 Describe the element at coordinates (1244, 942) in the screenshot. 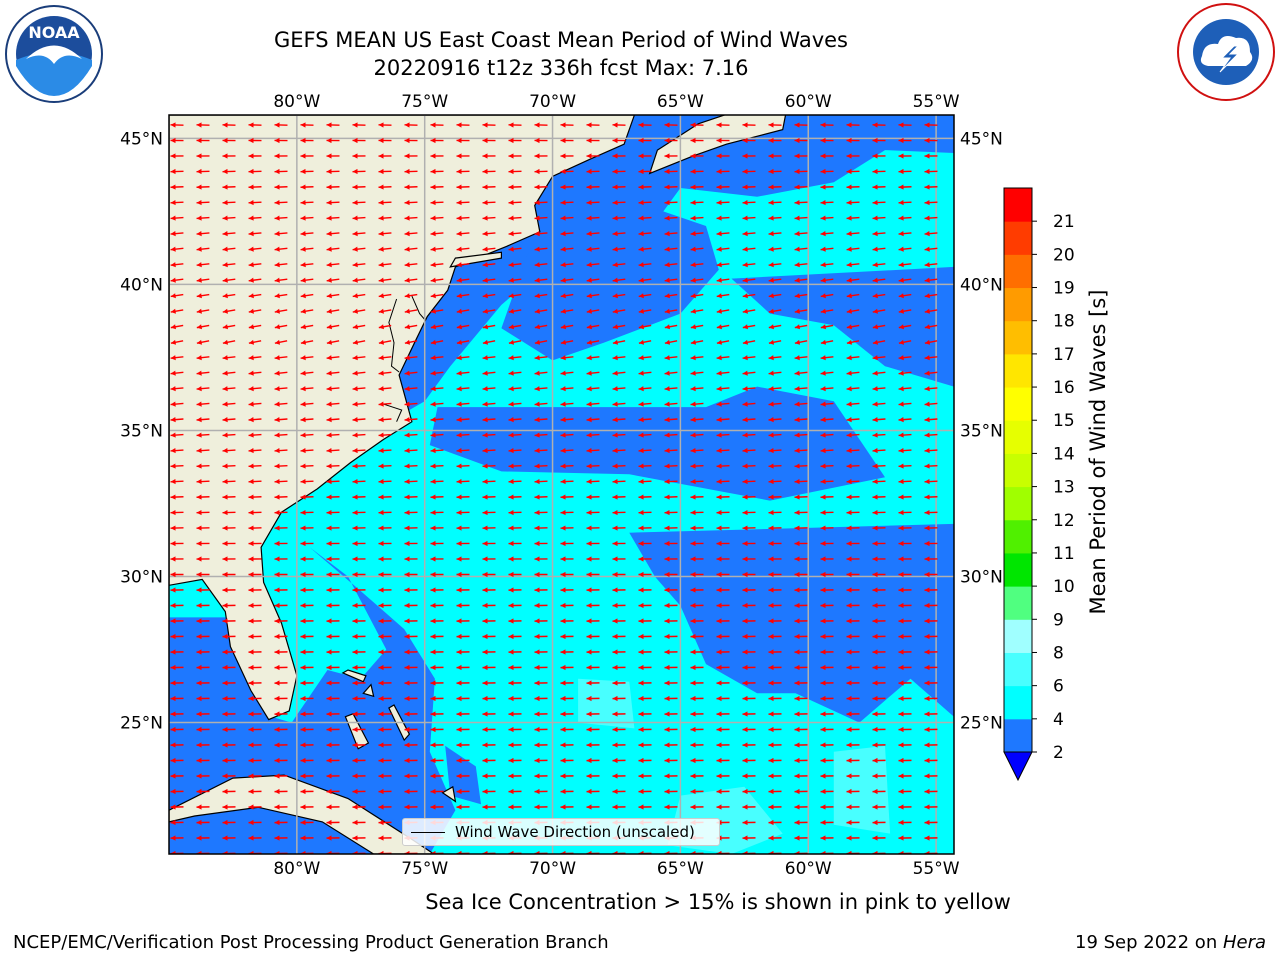

I see `host-name: Hera` at that location.